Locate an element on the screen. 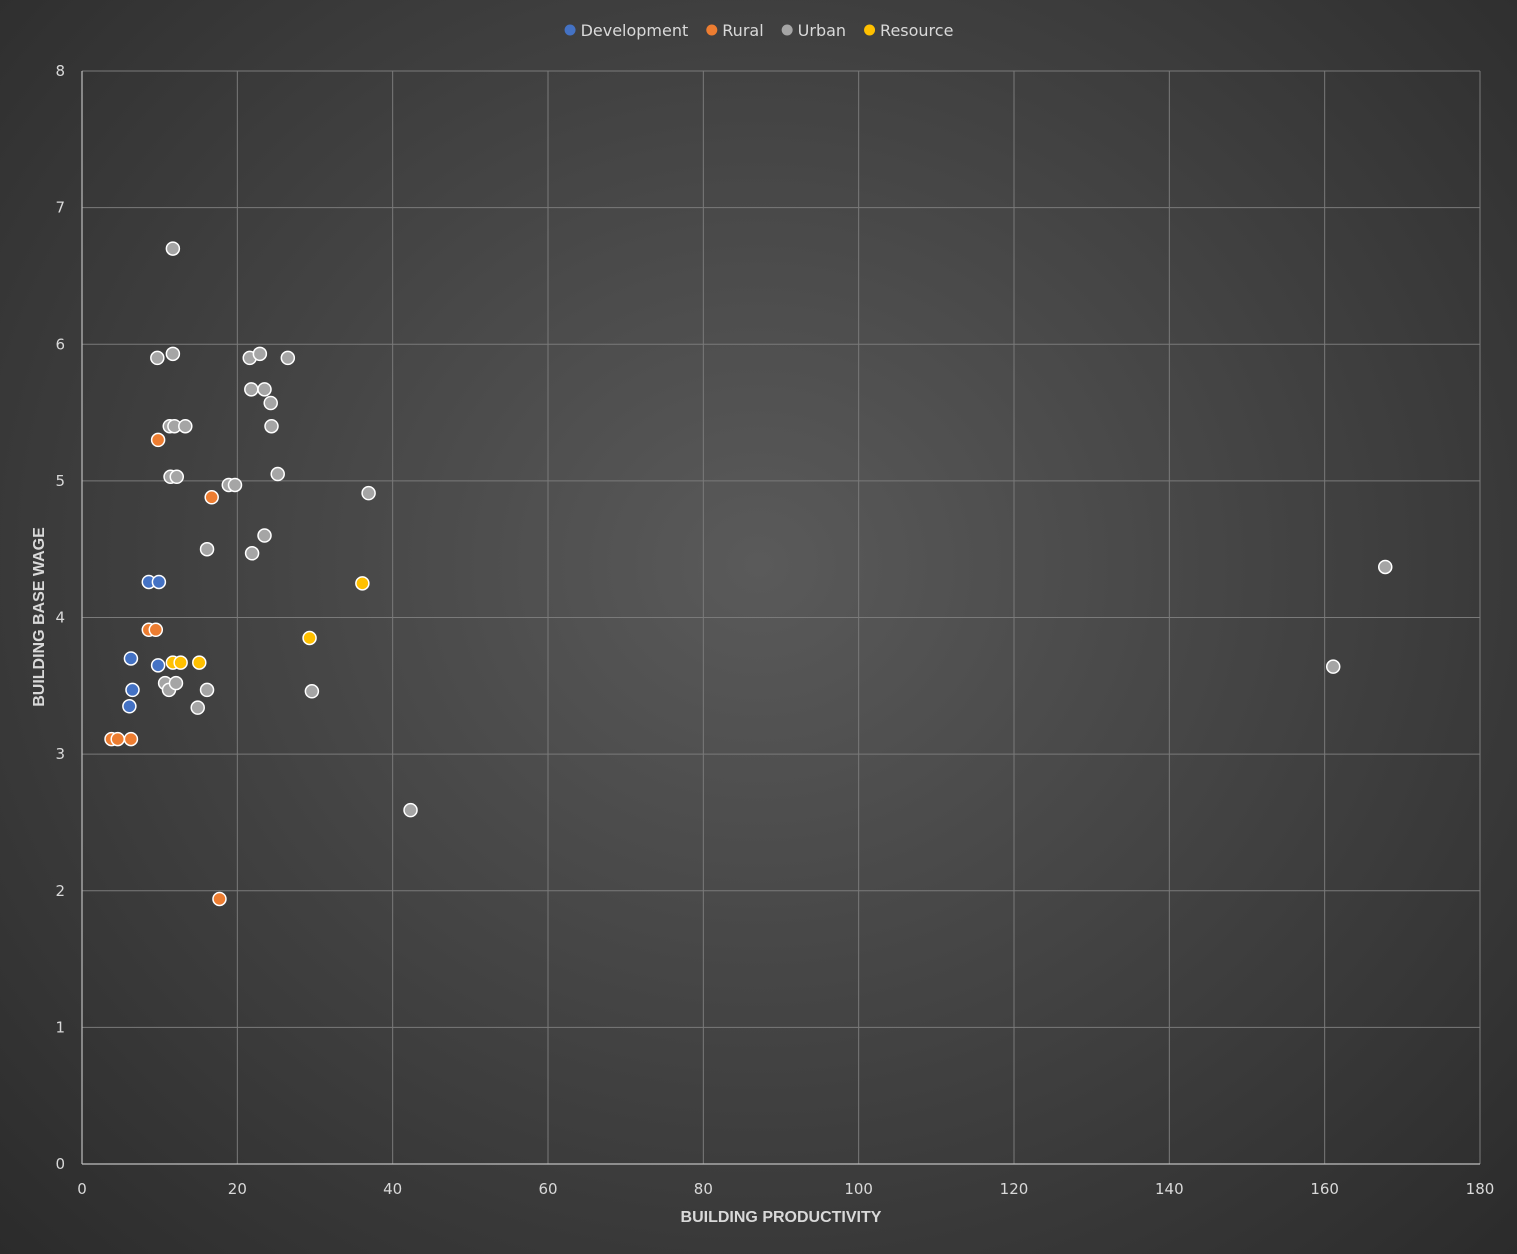 Image resolution: width=1517 pixels, height=1254 pixels. series-resource is located at coordinates (267, 623).